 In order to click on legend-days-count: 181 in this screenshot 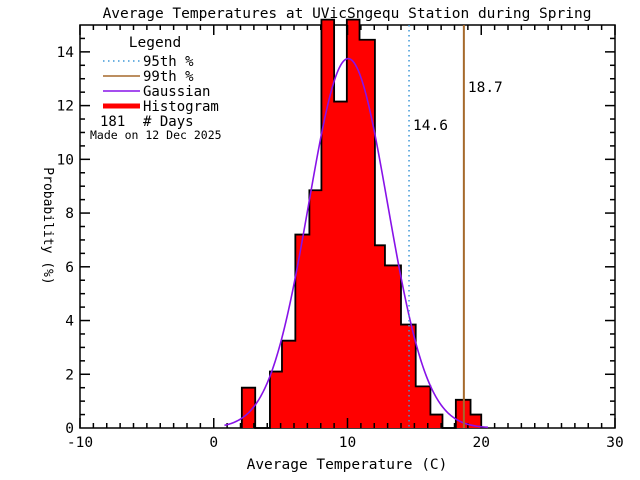, I will do `click(112, 122)`.